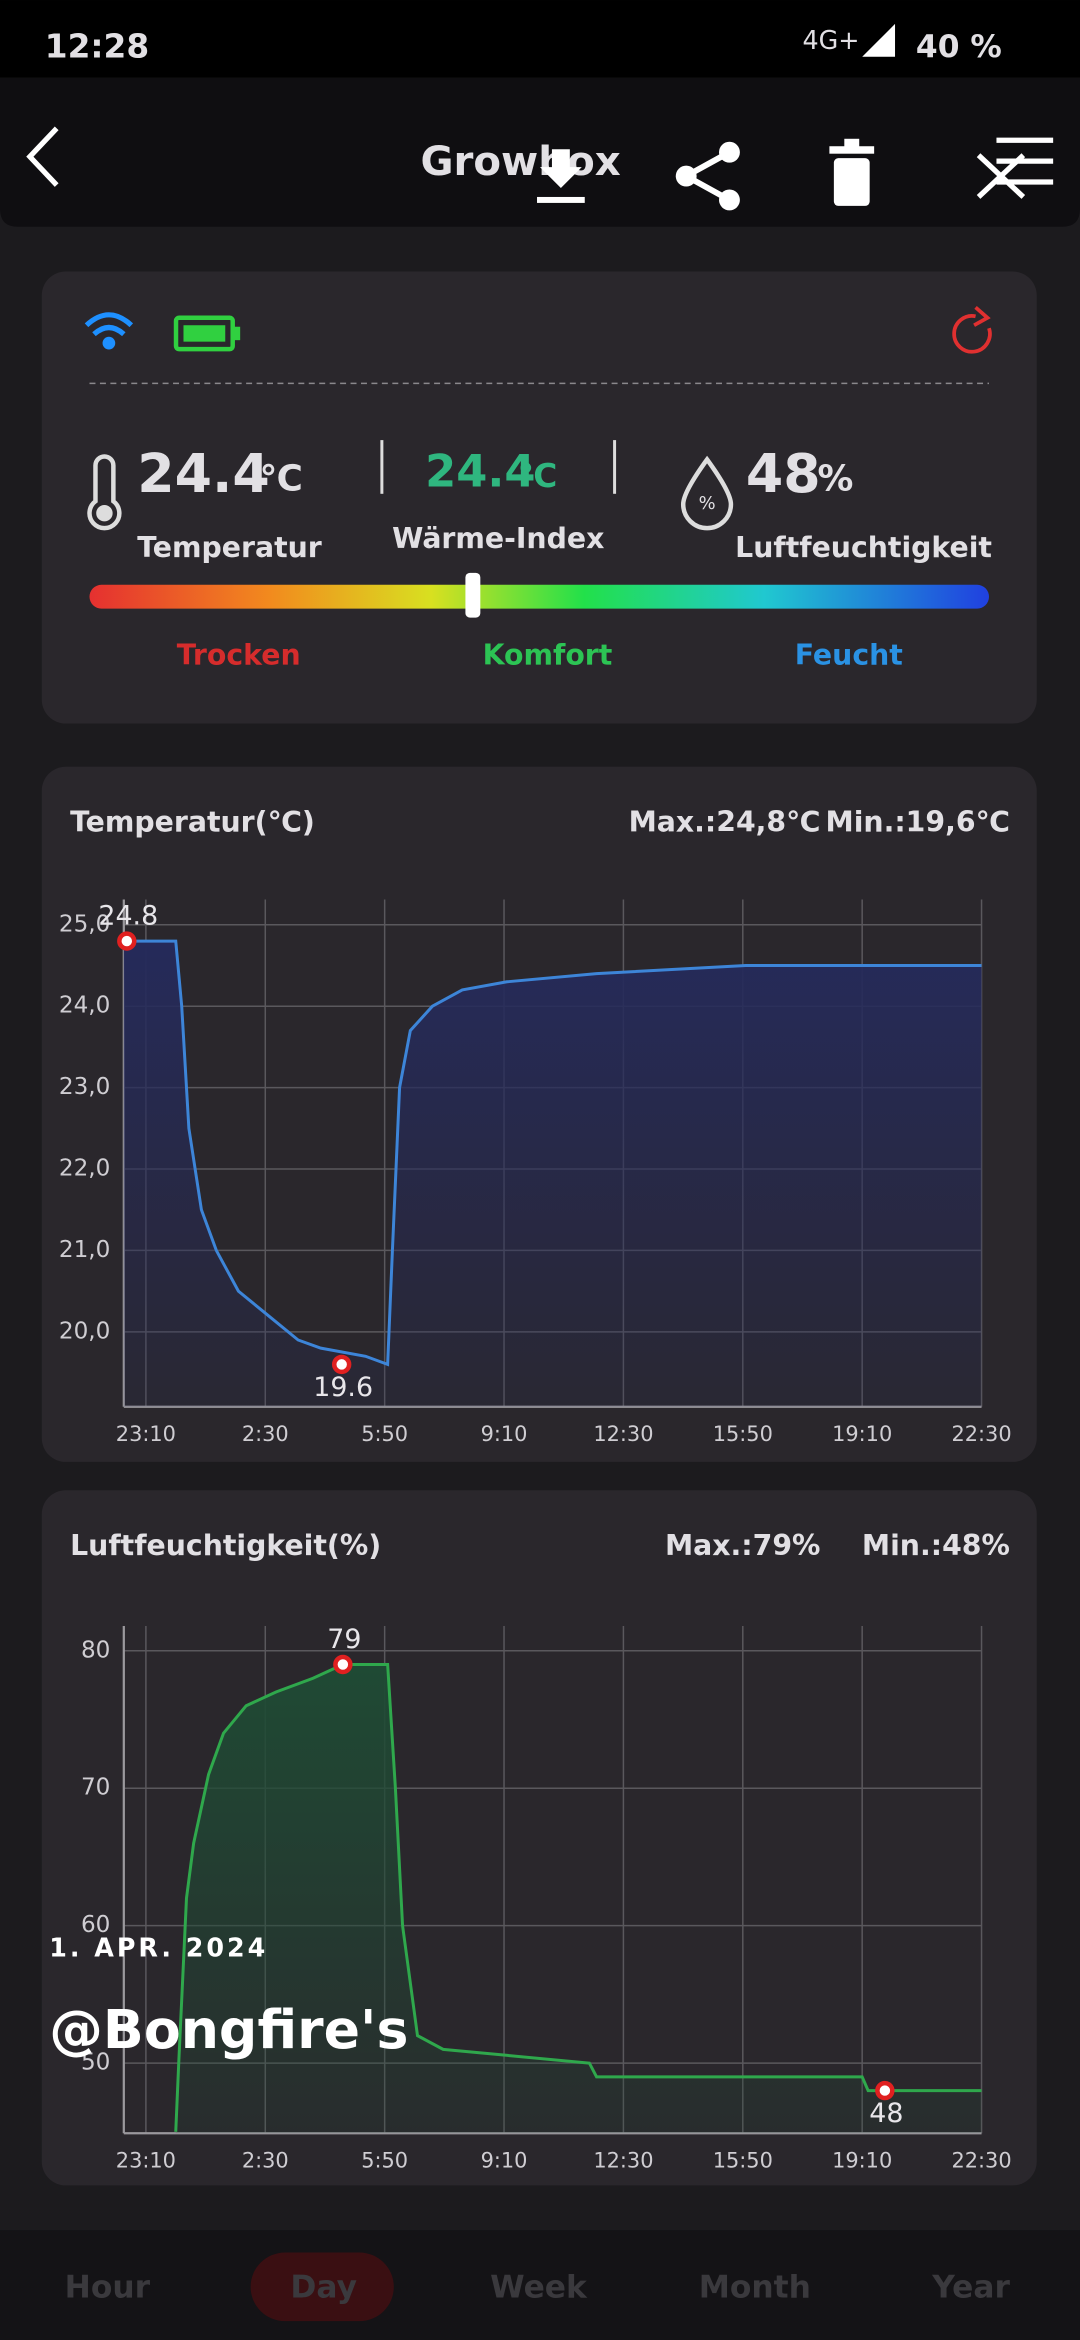  I want to click on tab: Day, so click(323, 2287).